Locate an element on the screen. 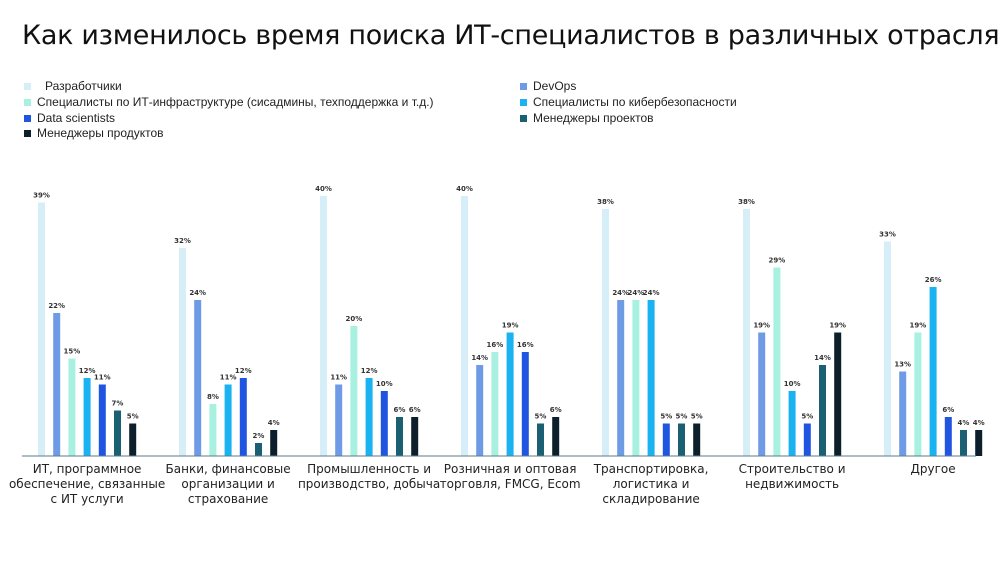  bar-value-label: 2% is located at coordinates (259, 436).